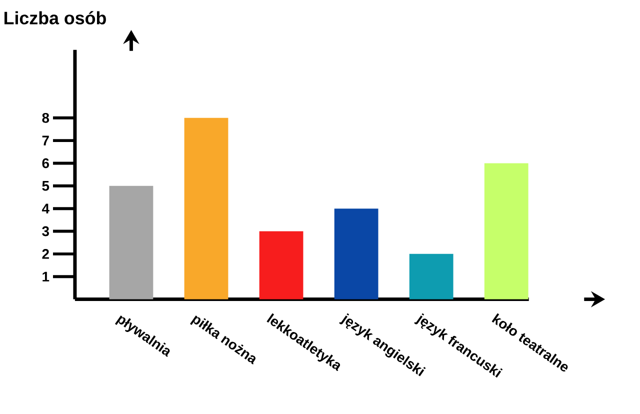  Describe the element at coordinates (45, 141) in the screenshot. I see `y-tick-label: 7` at that location.